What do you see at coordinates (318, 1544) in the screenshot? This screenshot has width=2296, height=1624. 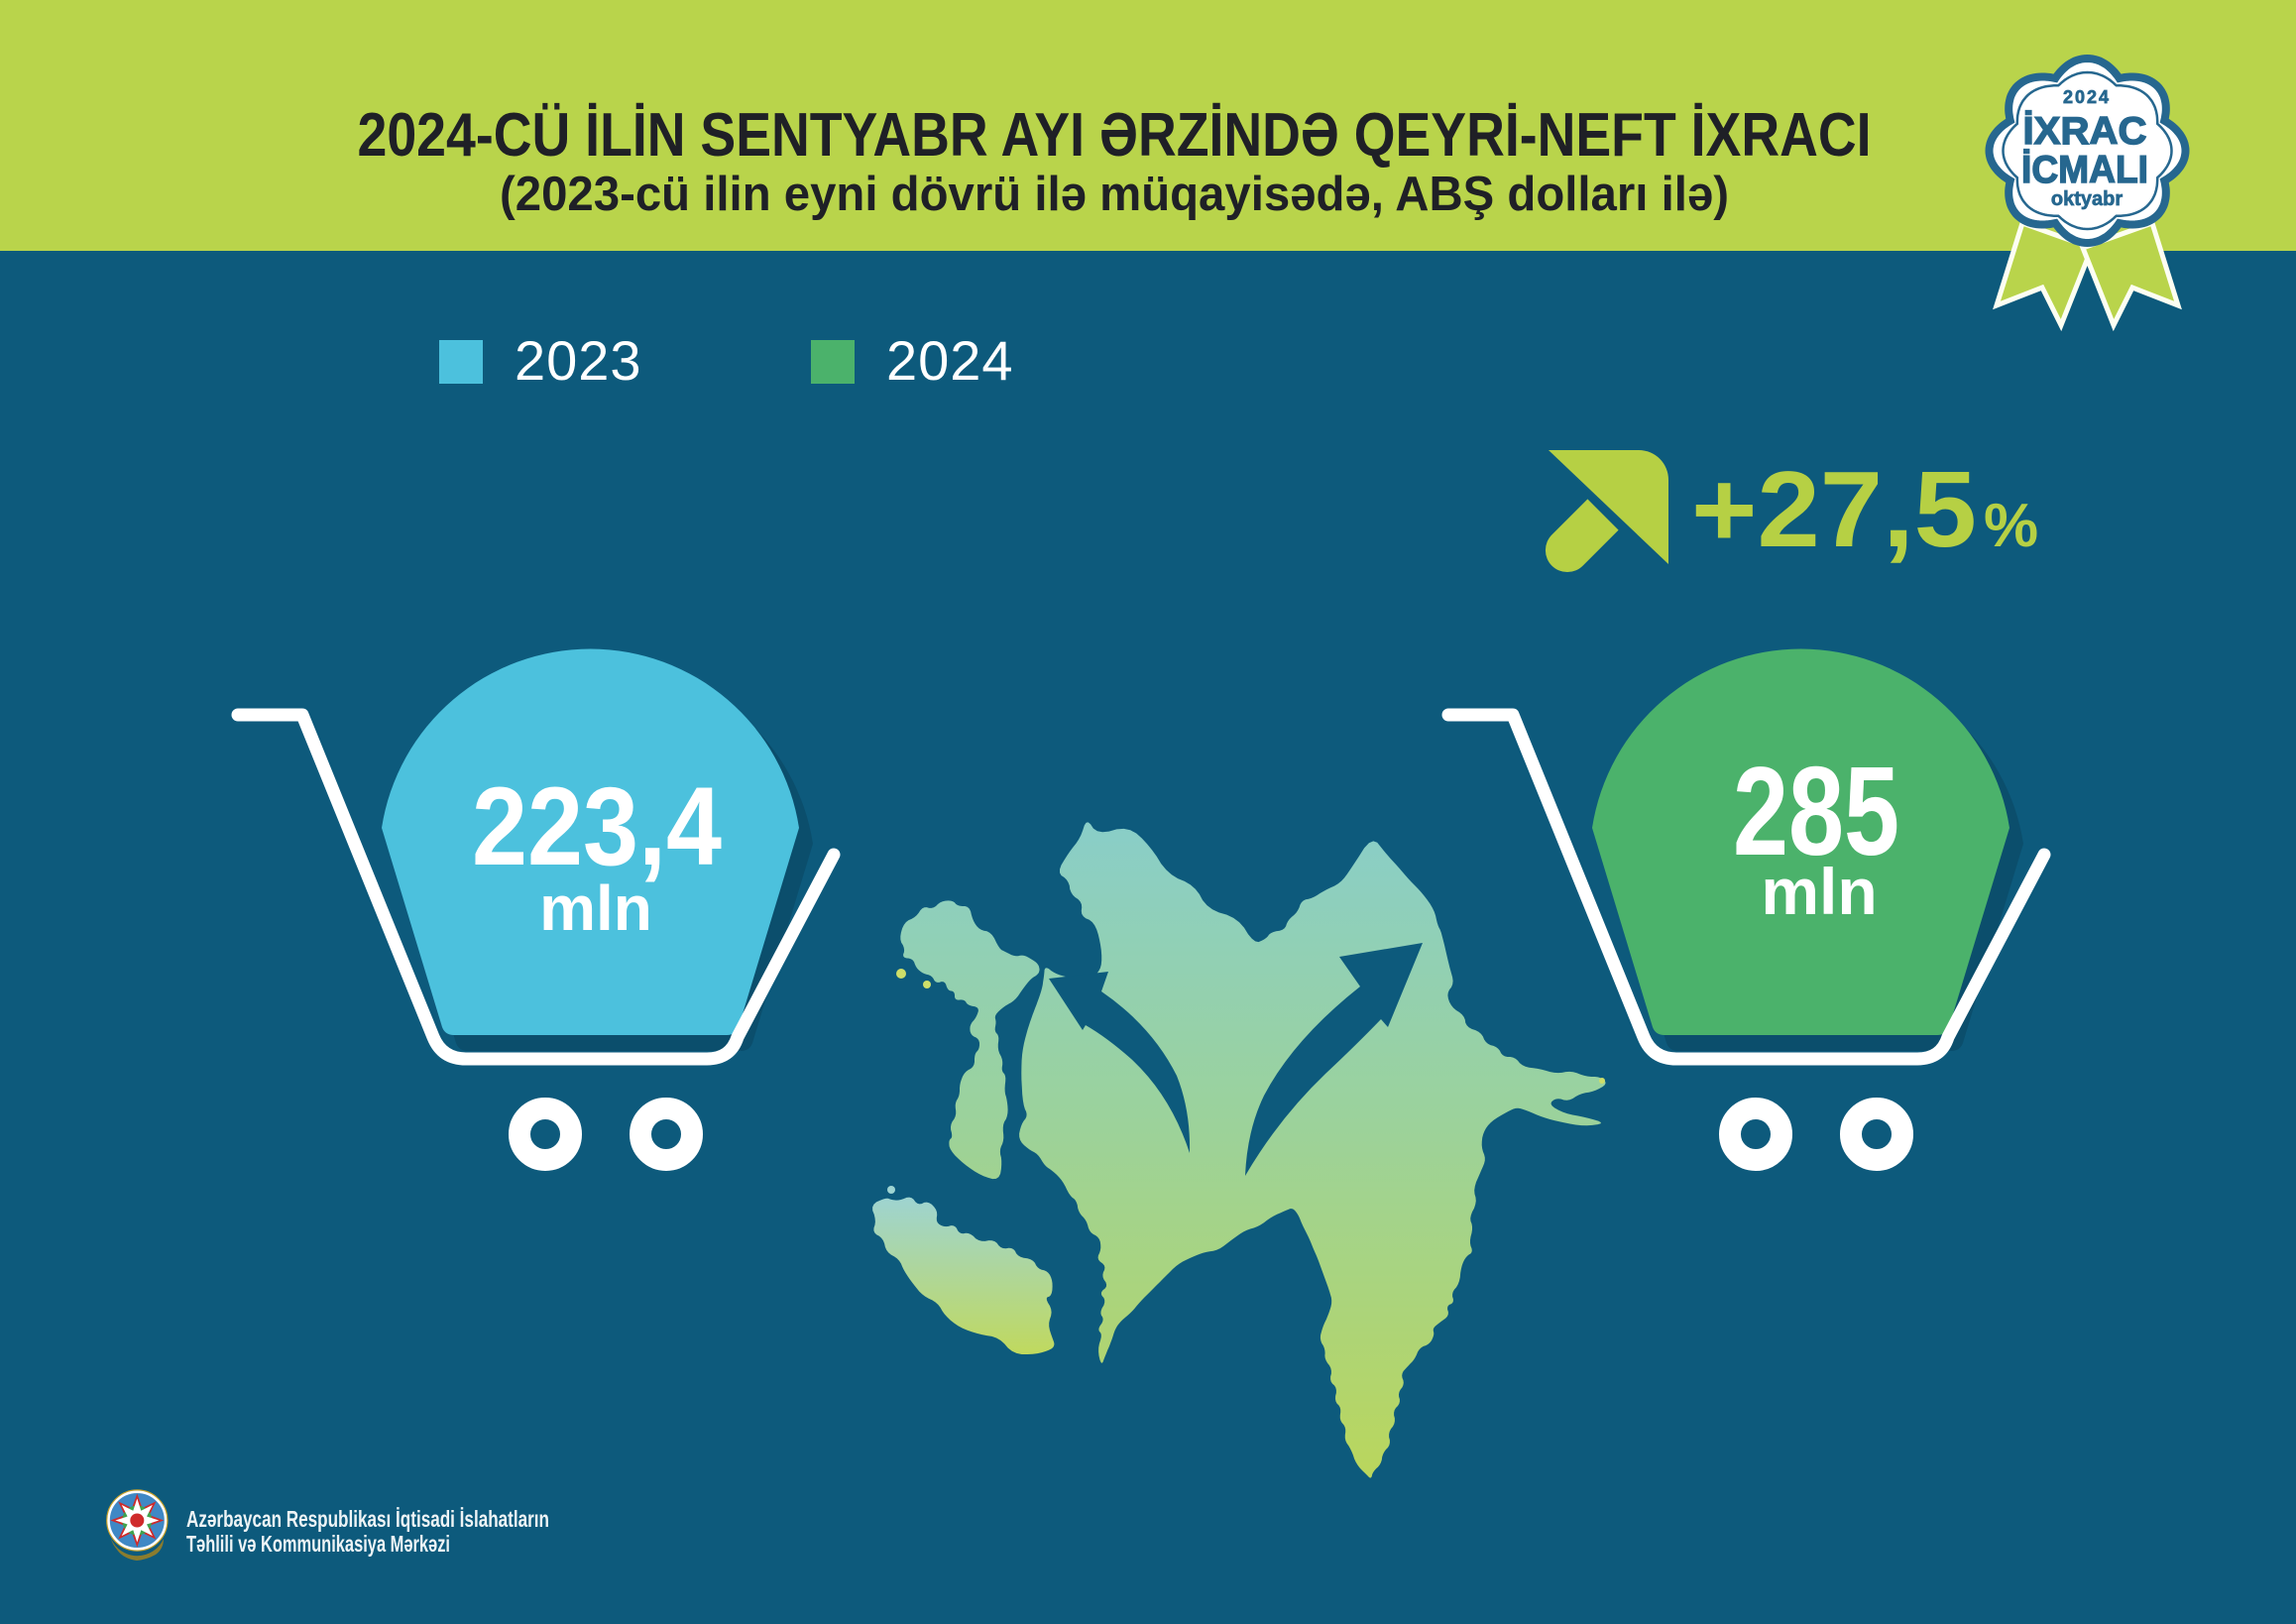 I see `svg-text:Təhlili və Kommunikasiya Mərkə: Təhlili və Kommunikasiya Mərkəzi` at bounding box center [318, 1544].